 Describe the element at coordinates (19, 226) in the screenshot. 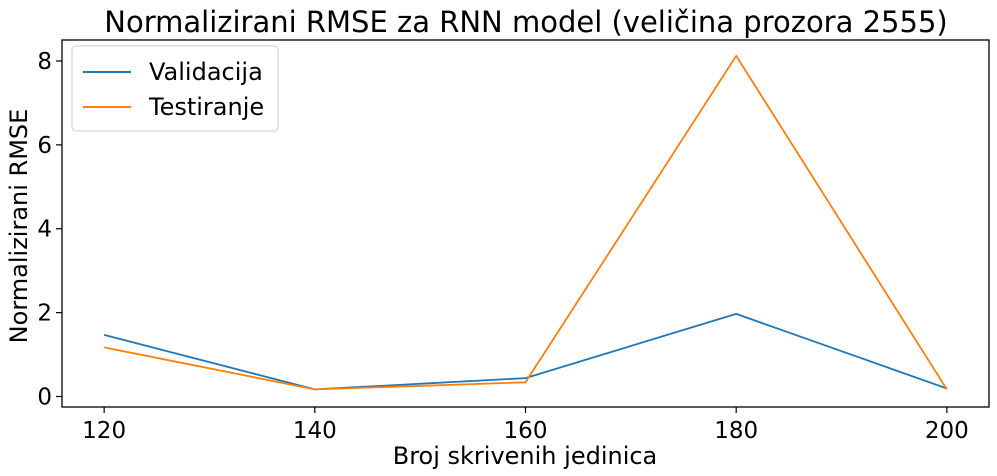

I see `y-axis-label: Normalizirani RMSE` at that location.